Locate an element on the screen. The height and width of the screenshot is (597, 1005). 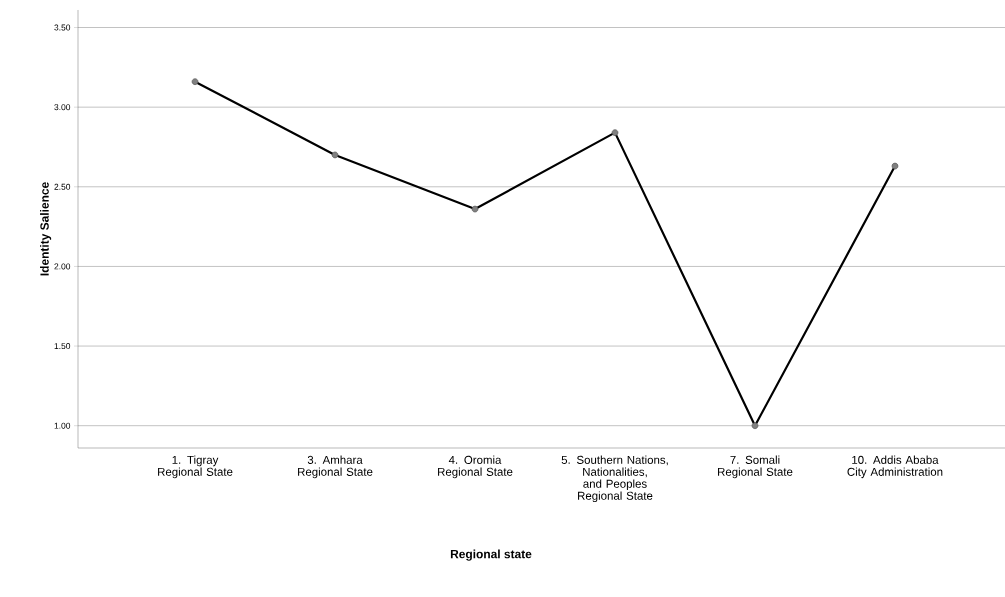
y-tick-label: 3.50 is located at coordinates (62, 27).